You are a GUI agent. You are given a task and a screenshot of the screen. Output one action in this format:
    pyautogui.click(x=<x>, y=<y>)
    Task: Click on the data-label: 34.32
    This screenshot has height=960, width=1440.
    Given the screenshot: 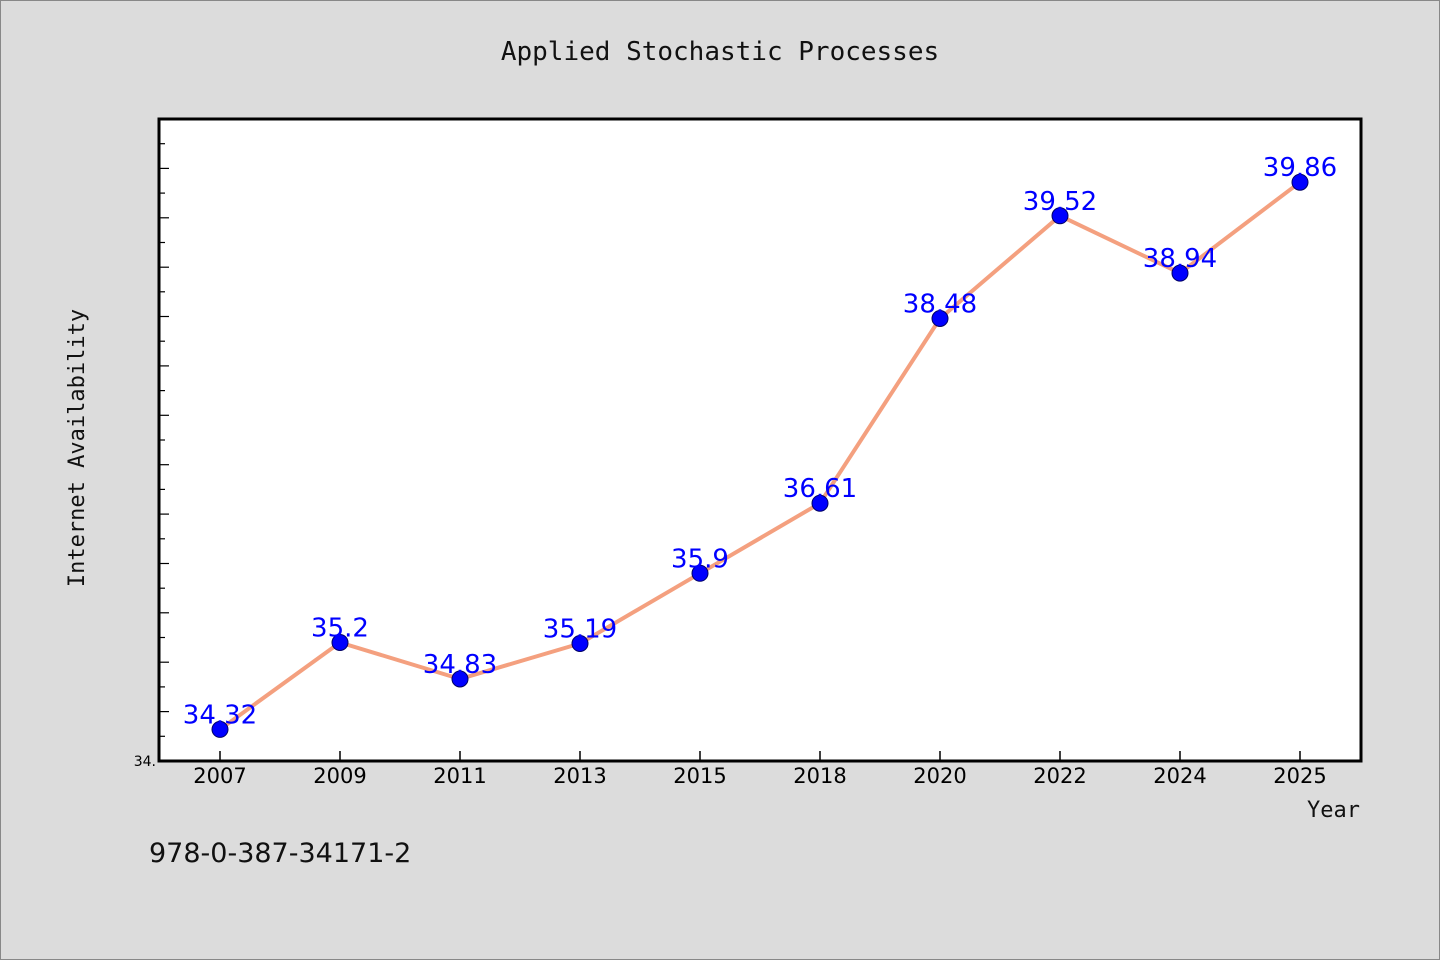 What is the action you would take?
    pyautogui.click(x=220, y=715)
    